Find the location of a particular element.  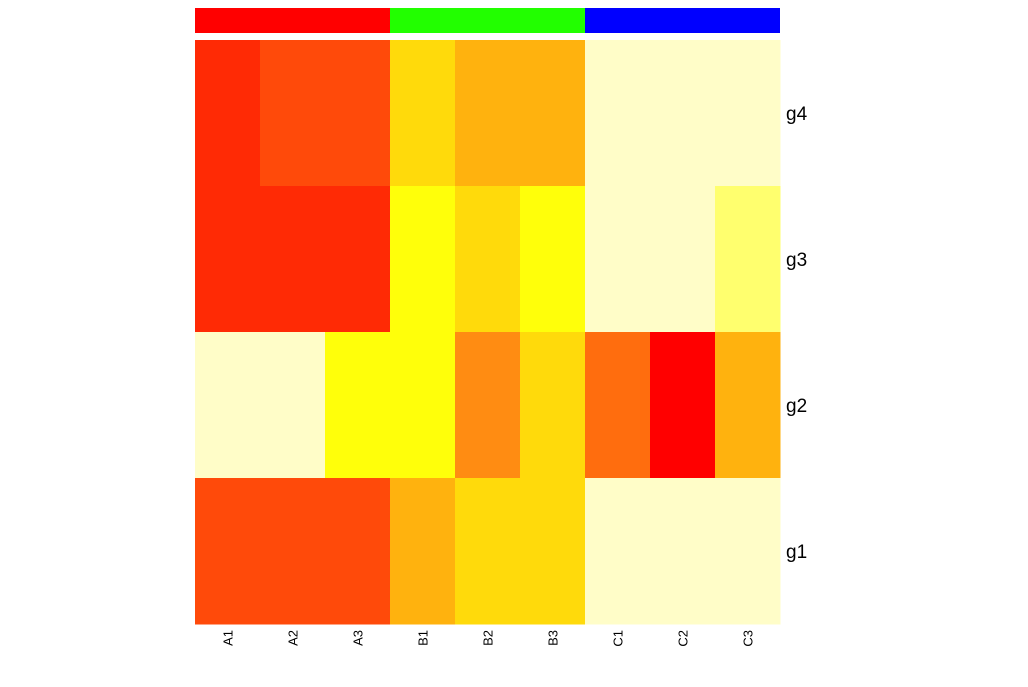

heatmap-cell-g4-C3 is located at coordinates (748, 113).